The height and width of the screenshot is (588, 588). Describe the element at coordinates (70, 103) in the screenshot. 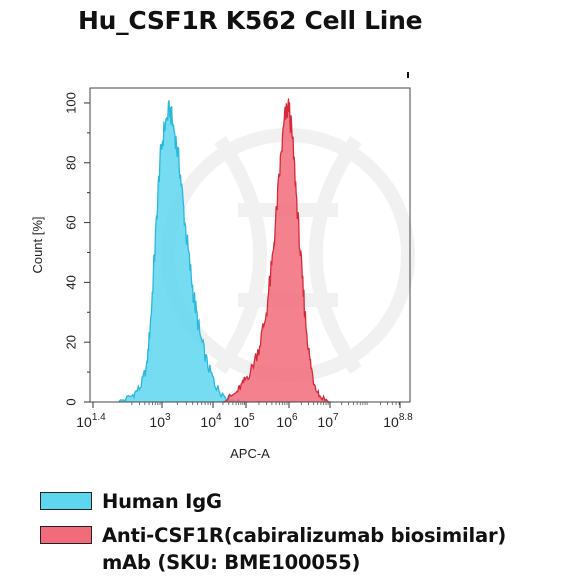

I see `y-tick-label: 100` at that location.